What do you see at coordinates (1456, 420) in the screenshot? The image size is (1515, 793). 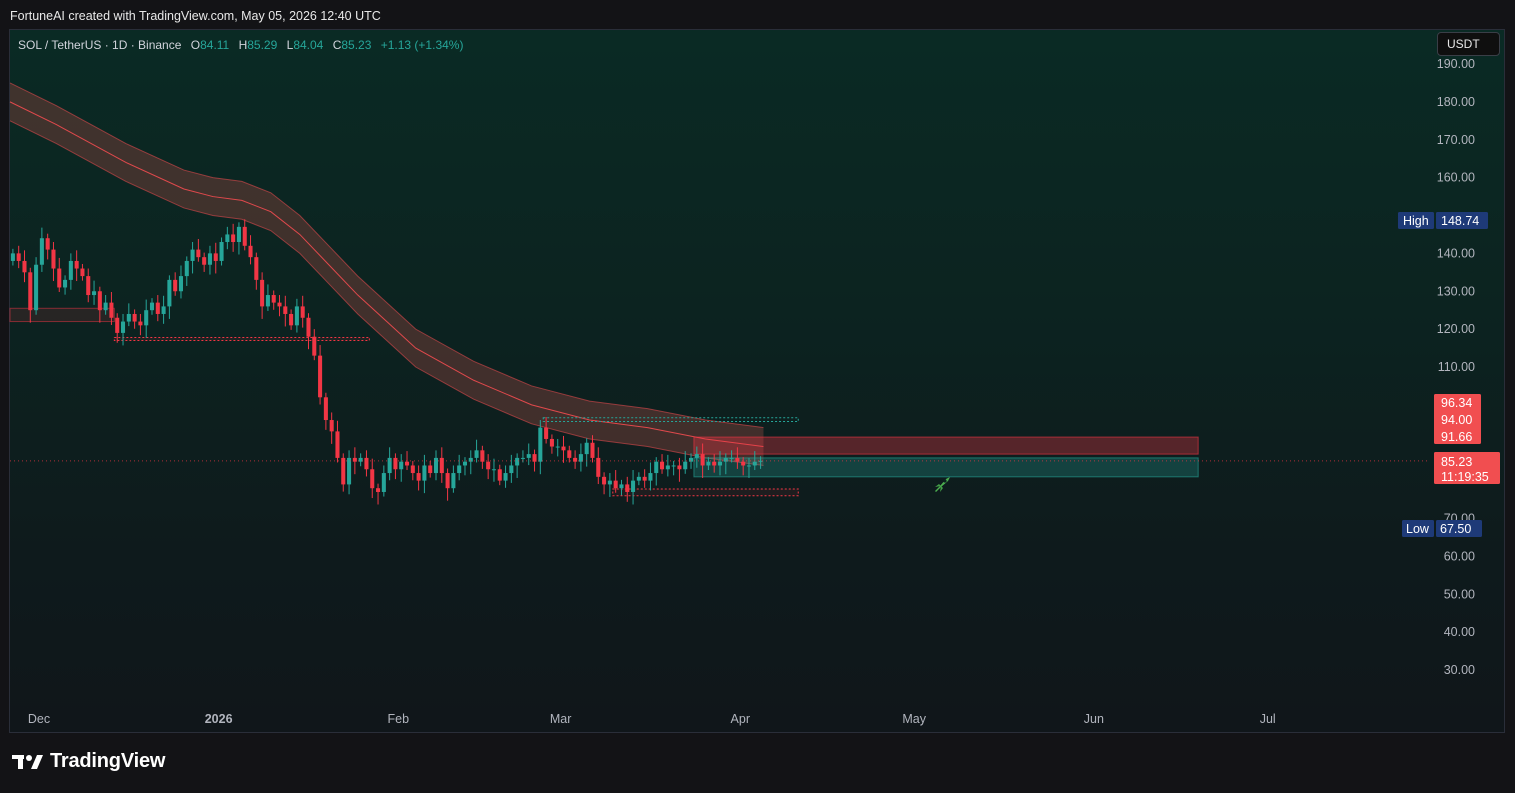 I see `price-label: 94.00` at bounding box center [1456, 420].